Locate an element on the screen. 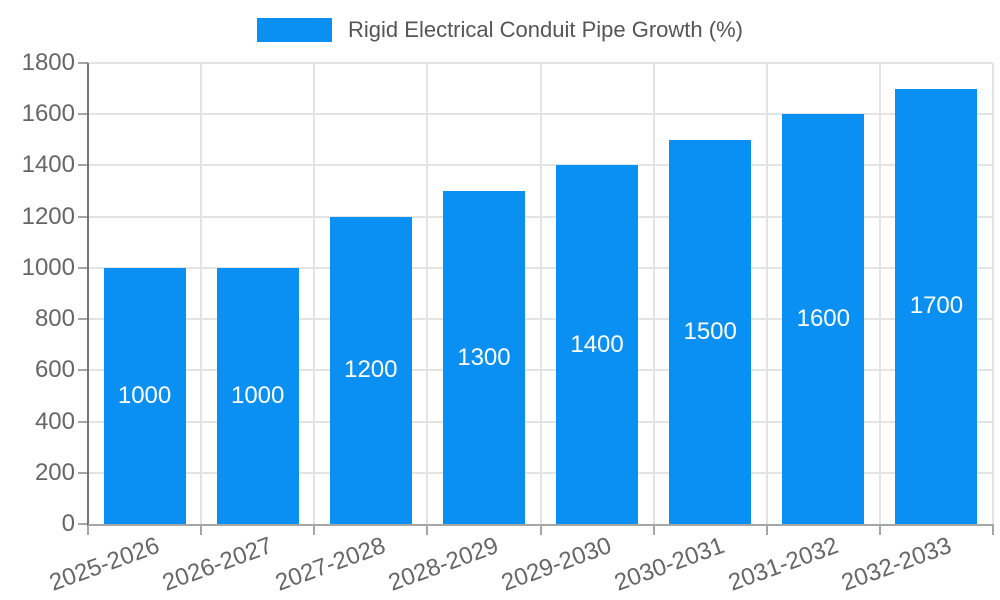  bar-value-label: 1700 is located at coordinates (936, 306).